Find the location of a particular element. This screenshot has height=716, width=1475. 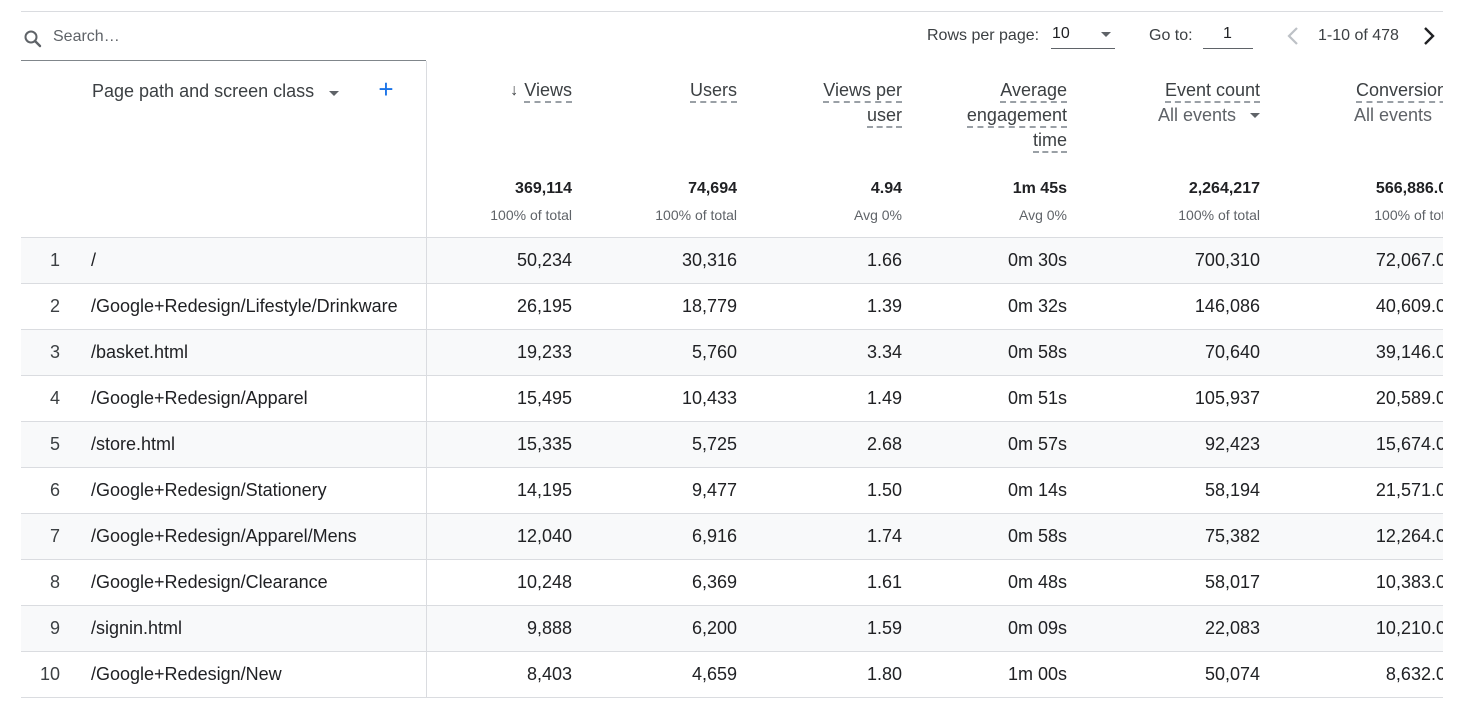

dimension-selector: Page path and screen class is located at coordinates (203, 91).